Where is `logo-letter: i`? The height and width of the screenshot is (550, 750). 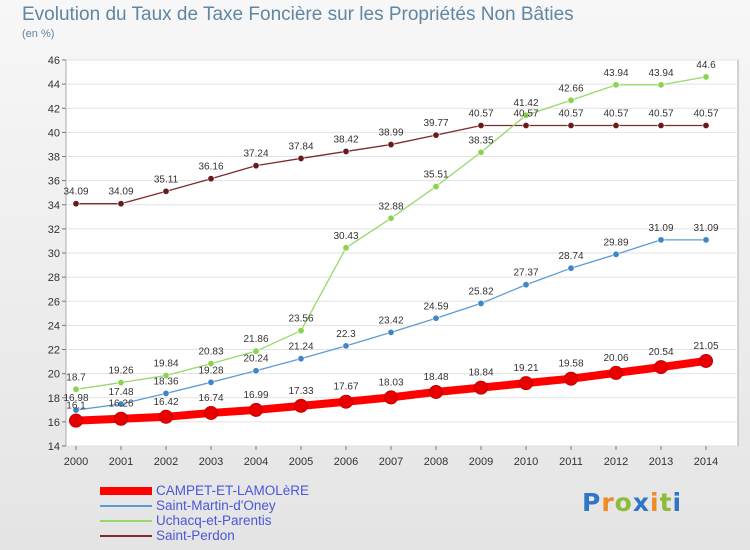
logo-letter: i is located at coordinates (655, 502).